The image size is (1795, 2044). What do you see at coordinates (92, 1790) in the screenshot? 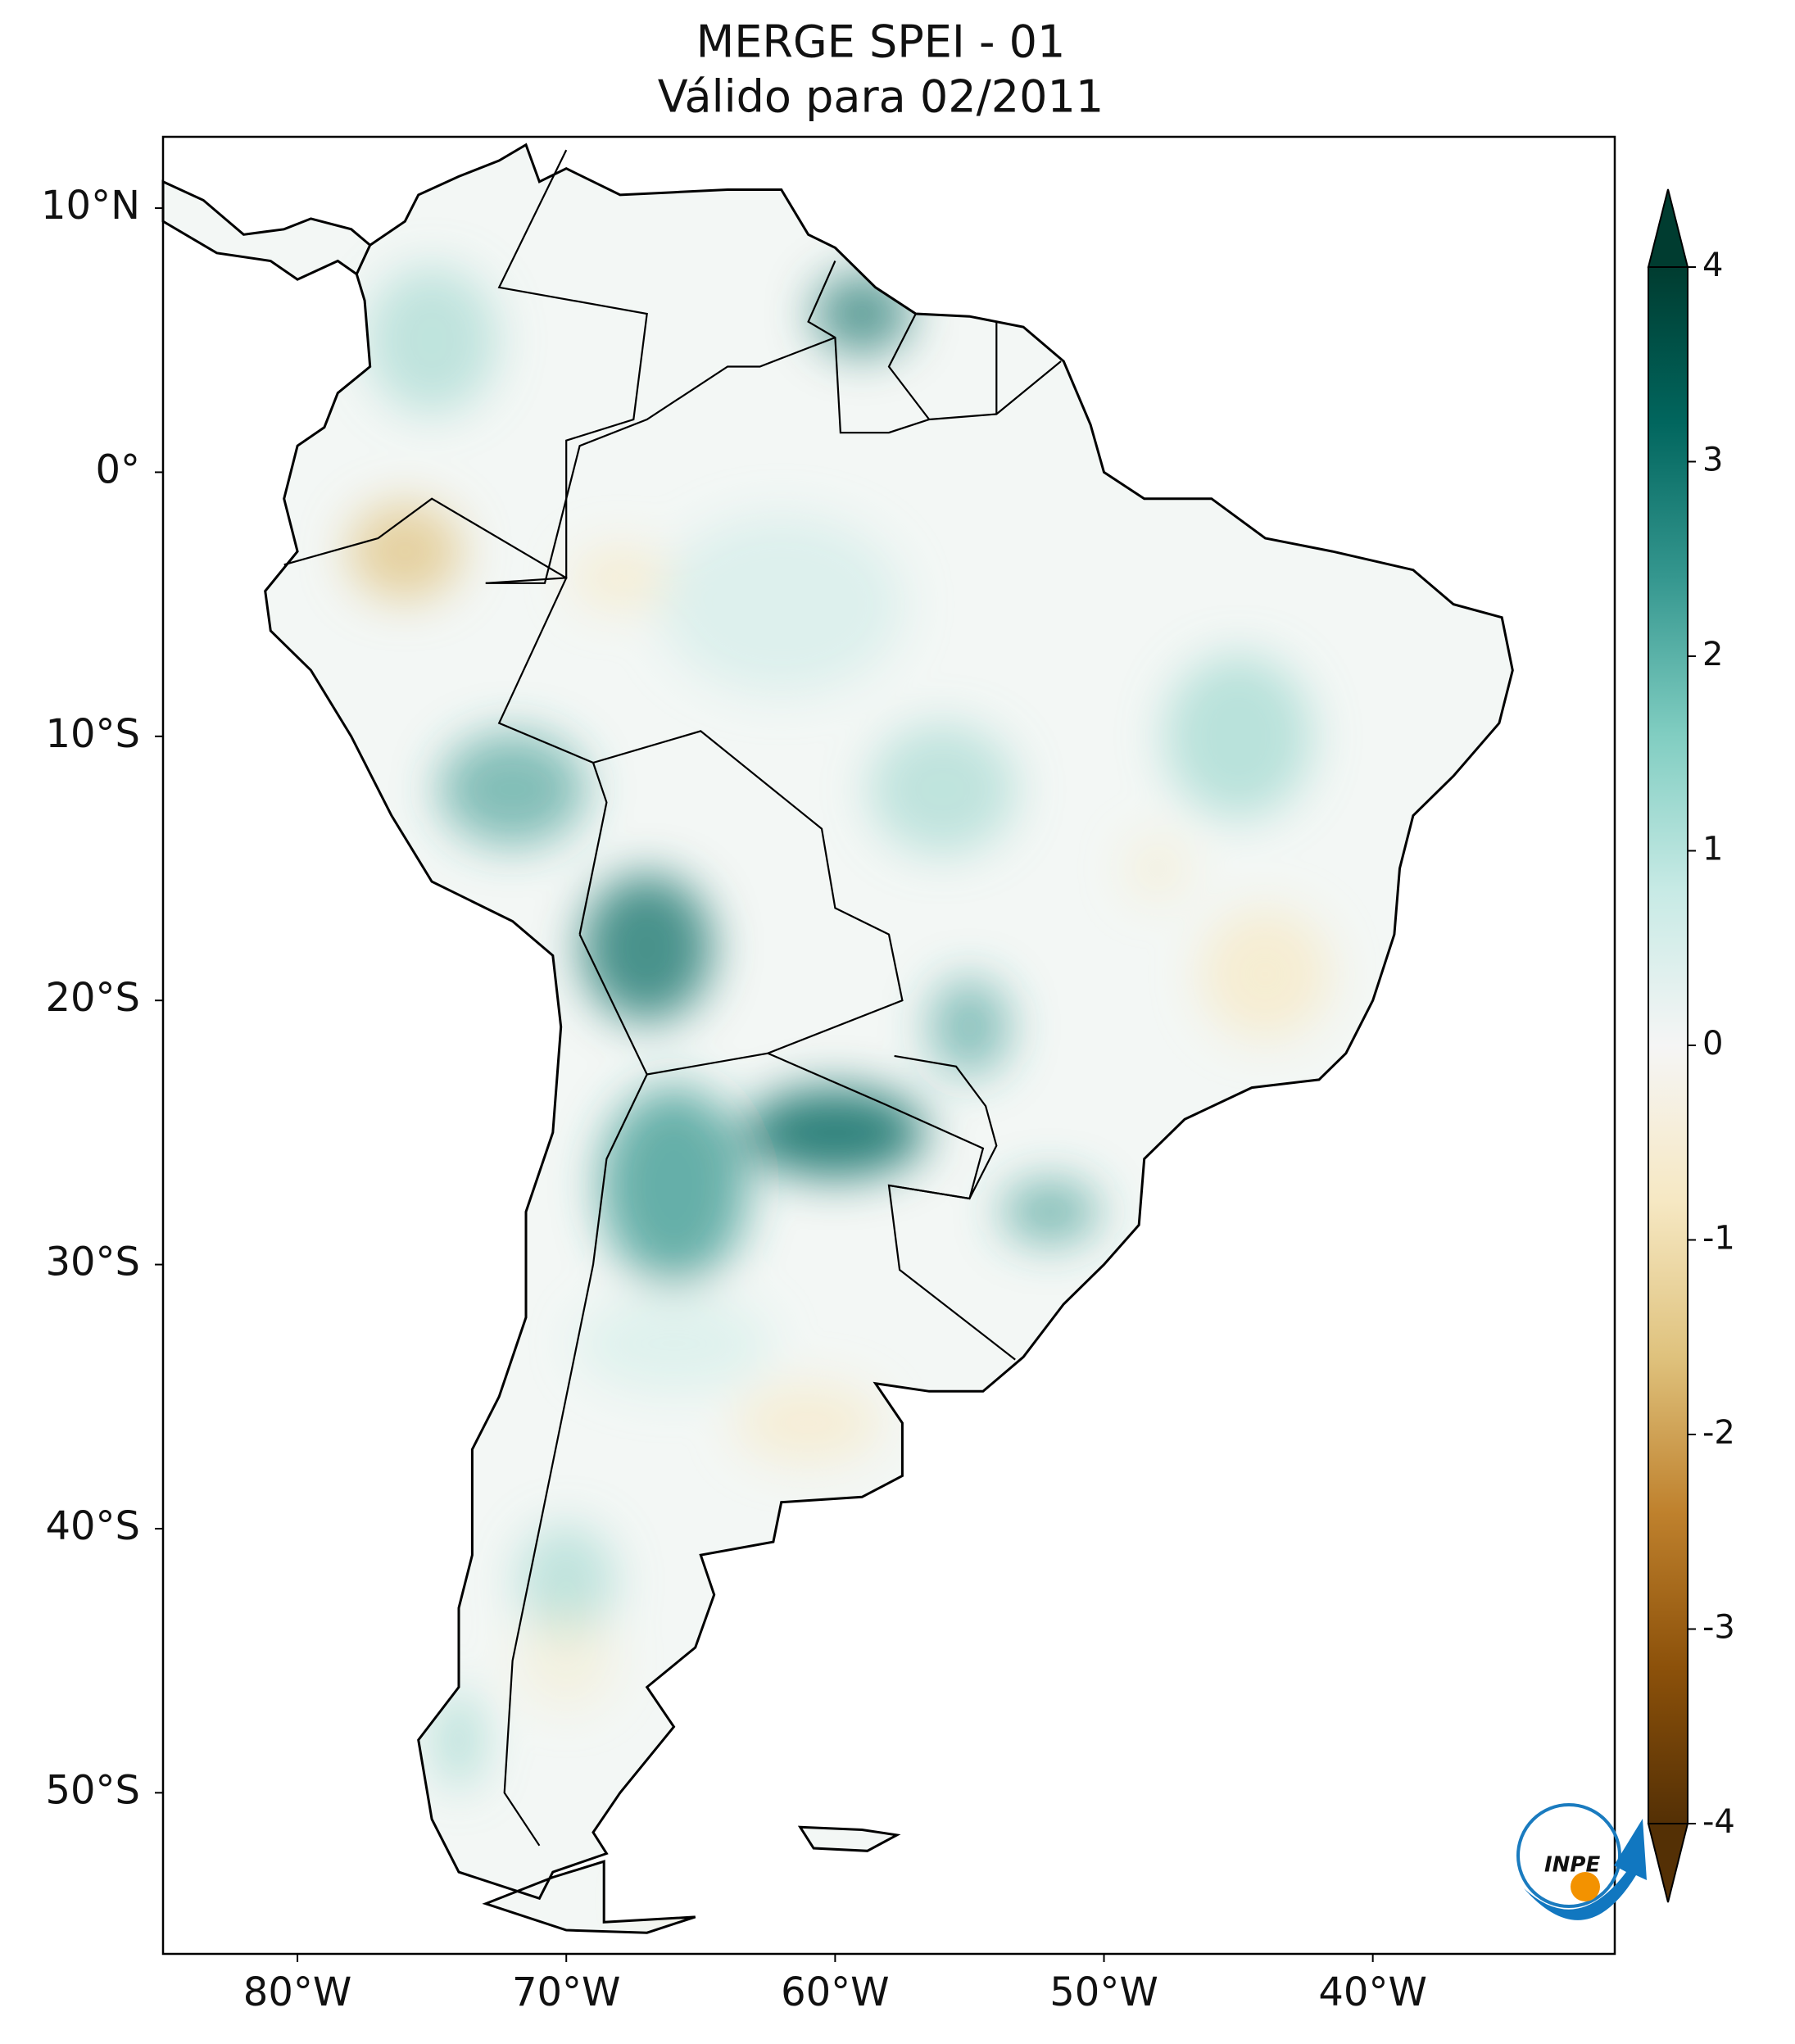
I see `y-tick-label: 50°S` at bounding box center [92, 1790].